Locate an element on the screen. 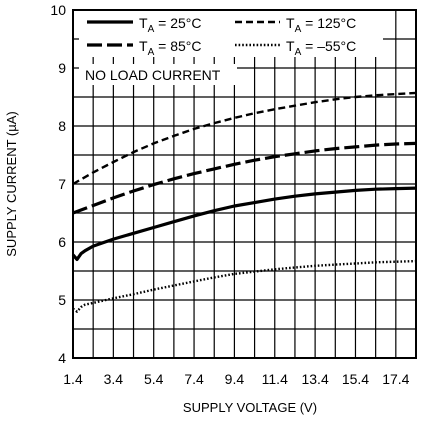 The height and width of the screenshot is (421, 427). y-tick-label: 10 is located at coordinates (58, 10).